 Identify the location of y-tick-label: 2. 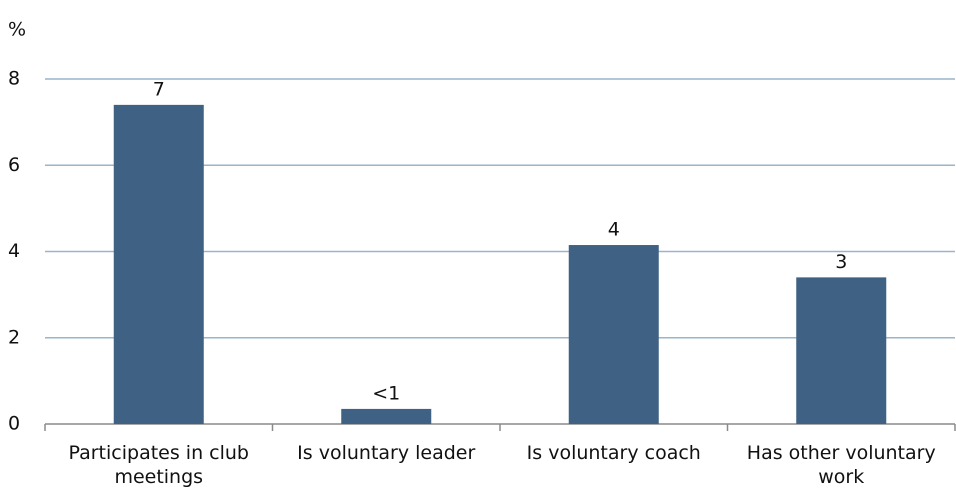
(14, 337).